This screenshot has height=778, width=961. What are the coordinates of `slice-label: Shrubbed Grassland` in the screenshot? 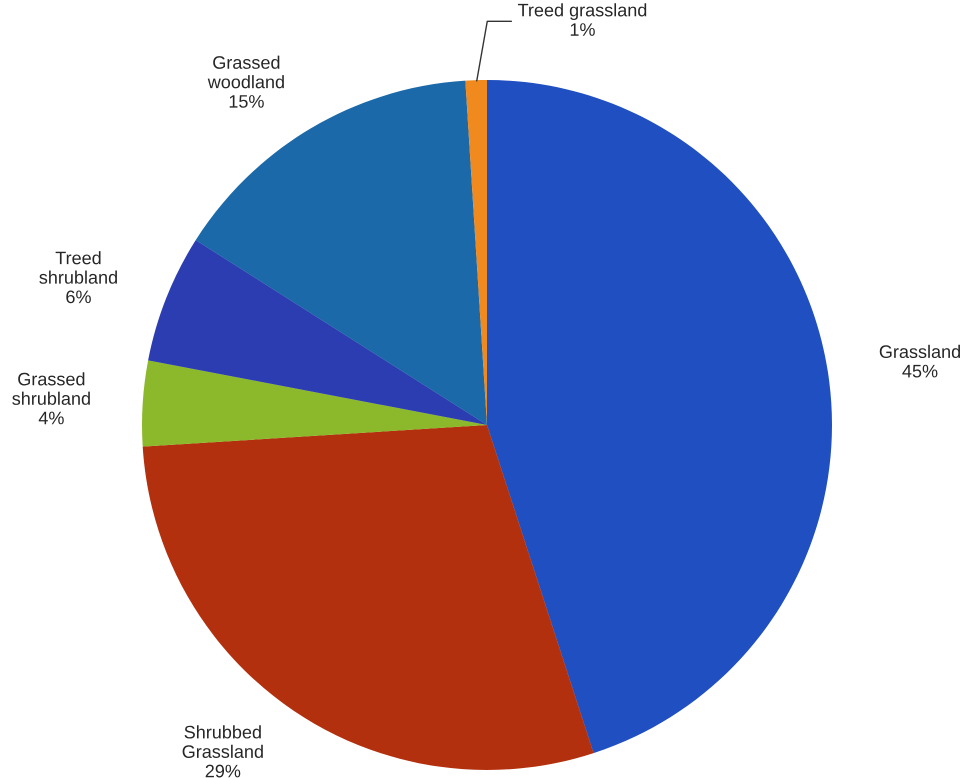 It's located at (222, 741).